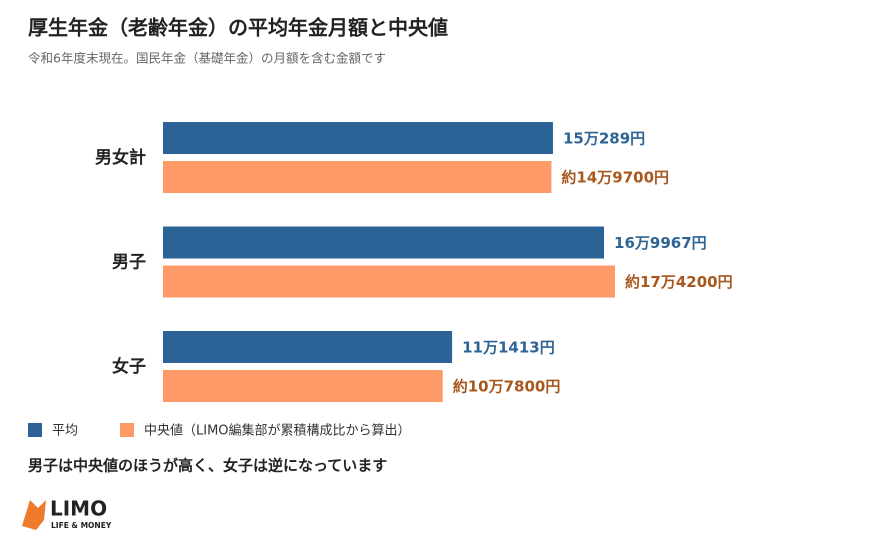 The height and width of the screenshot is (552, 870). Describe the element at coordinates (238, 28) in the screenshot. I see `chart-title: 厚生年金（老齢年金）の平均年金月額と中央値` at that location.